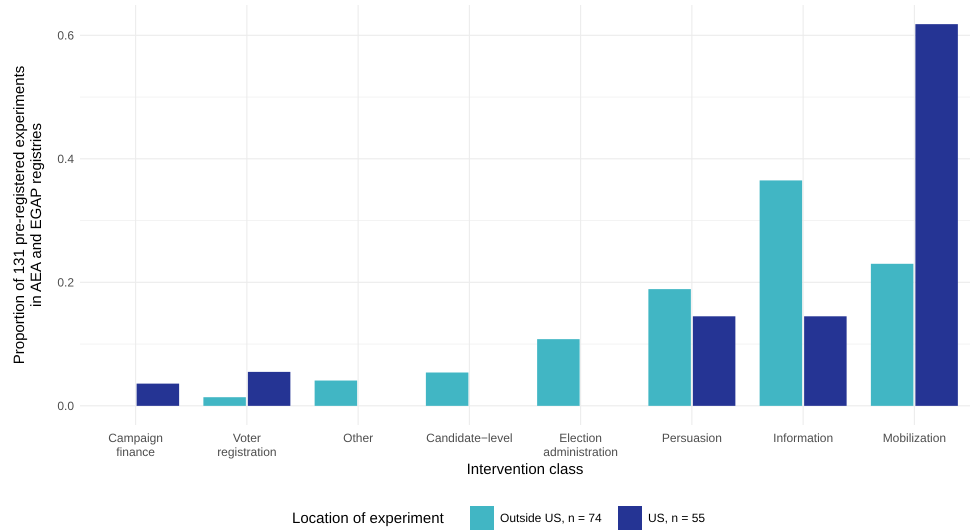 This screenshot has height=531, width=974. Describe the element at coordinates (677, 518) in the screenshot. I see `legend-label: US, n = 55` at that location.